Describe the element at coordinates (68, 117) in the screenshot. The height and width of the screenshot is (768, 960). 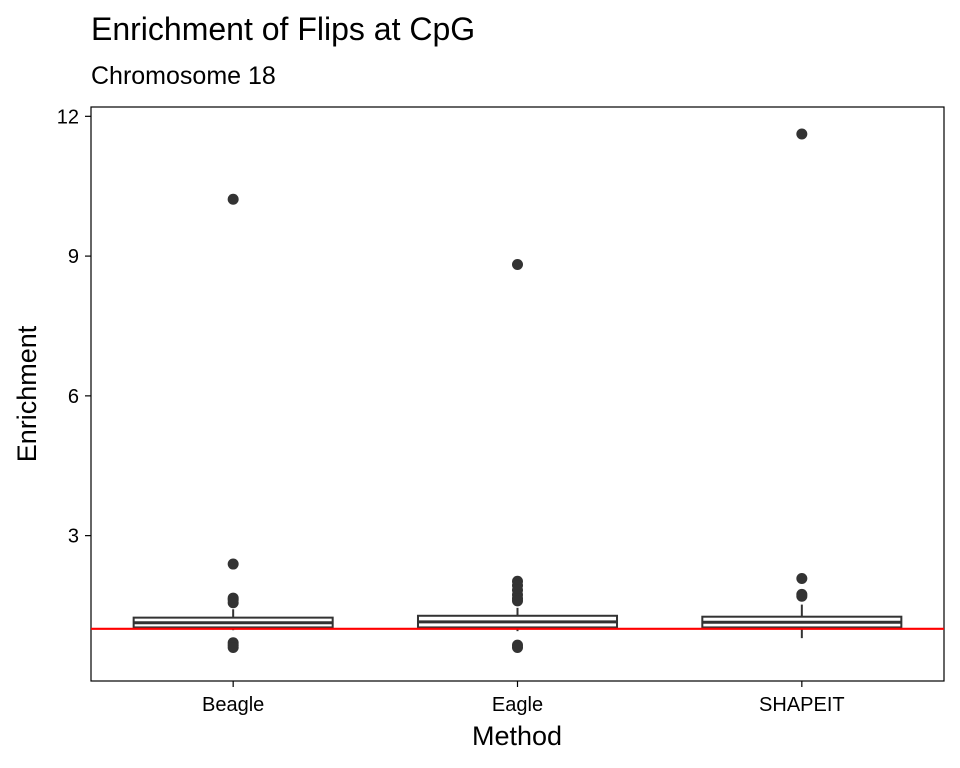
I see `y-tick-label: 12` at that location.